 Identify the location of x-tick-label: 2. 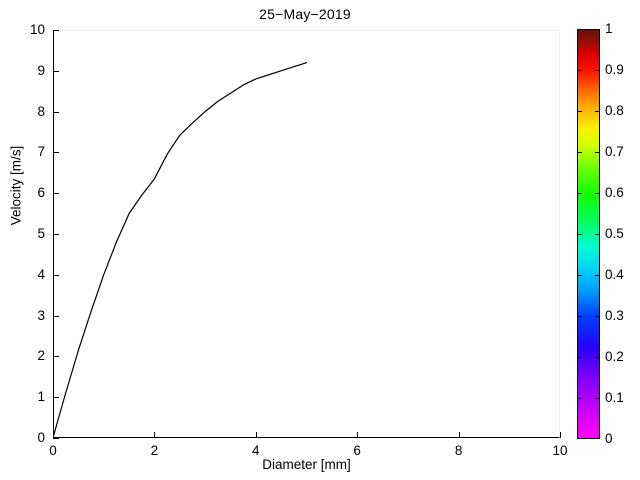
(154, 450).